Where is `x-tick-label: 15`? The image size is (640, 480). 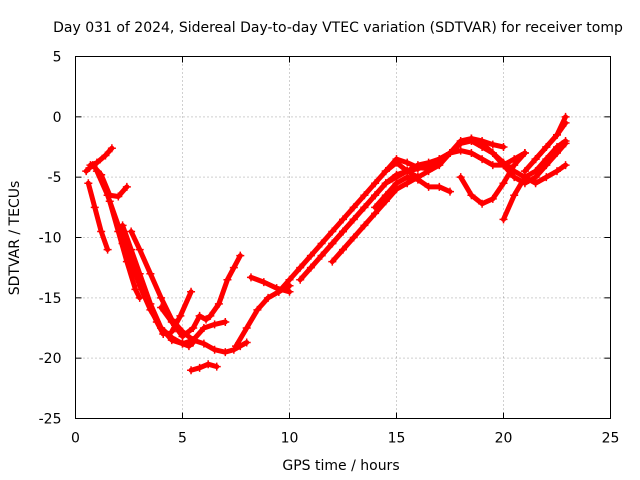
x-tick-label: 15 is located at coordinates (397, 439).